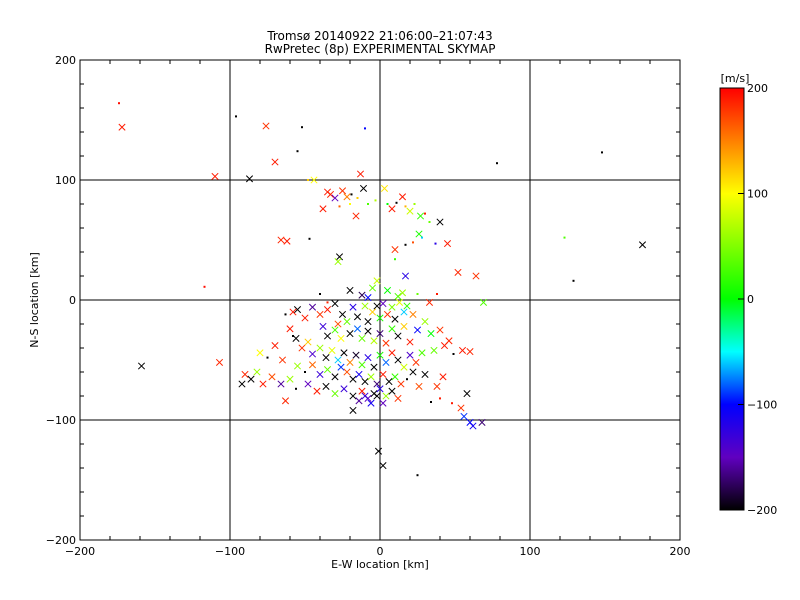 The height and width of the screenshot is (600, 800). What do you see at coordinates (735, 78) in the screenshot?
I see `colorbar-label: [m/s]` at bounding box center [735, 78].